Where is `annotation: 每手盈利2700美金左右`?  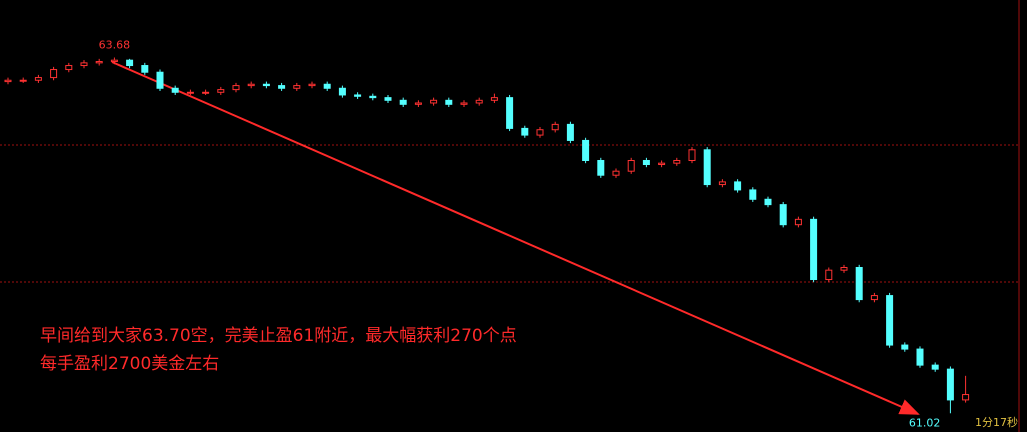 annotation: 每手盈利2700美金左右 is located at coordinates (129, 364).